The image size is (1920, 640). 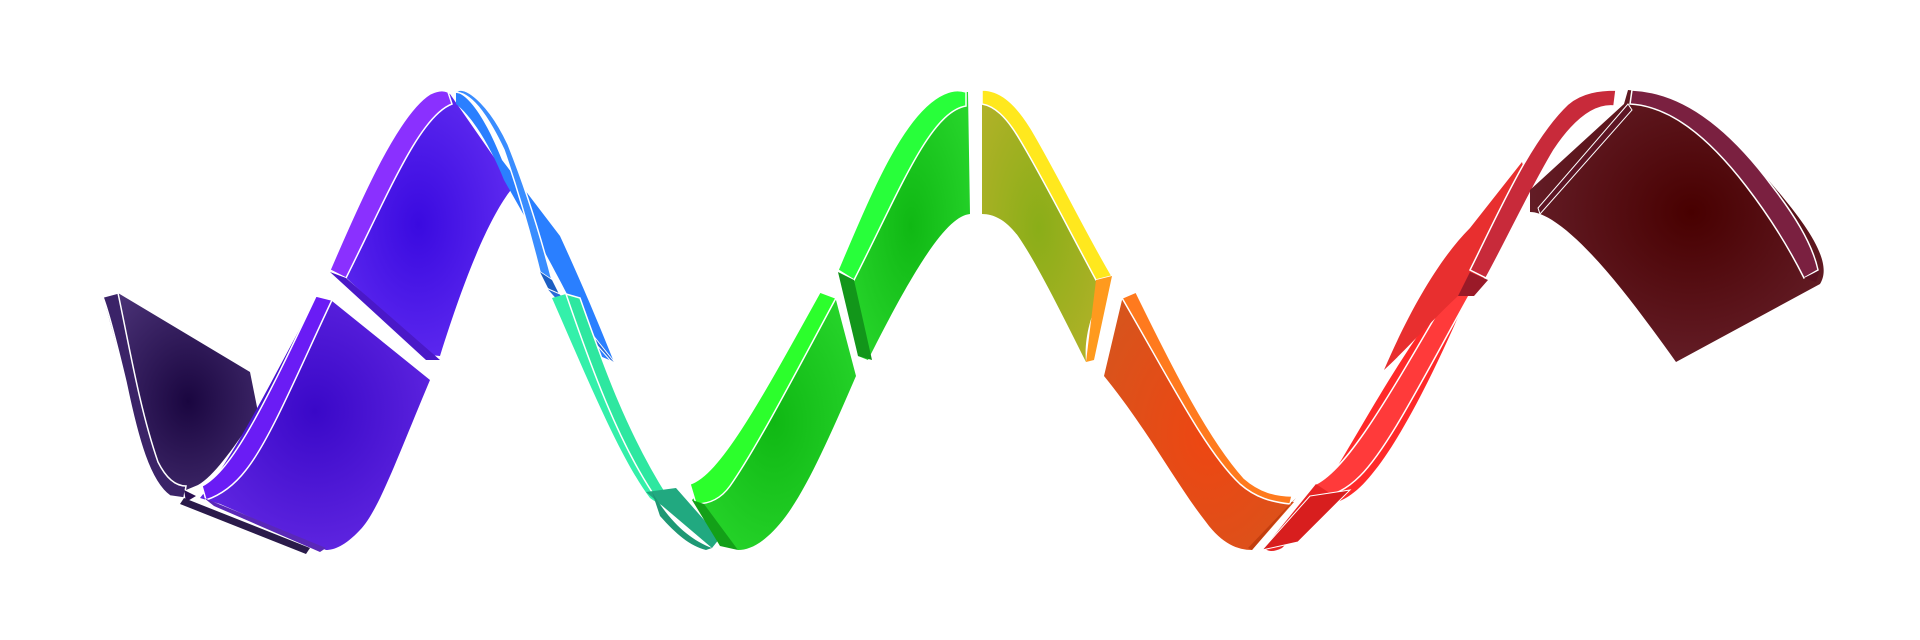 I want to click on segment-crimson, so click(x=1500, y=229).